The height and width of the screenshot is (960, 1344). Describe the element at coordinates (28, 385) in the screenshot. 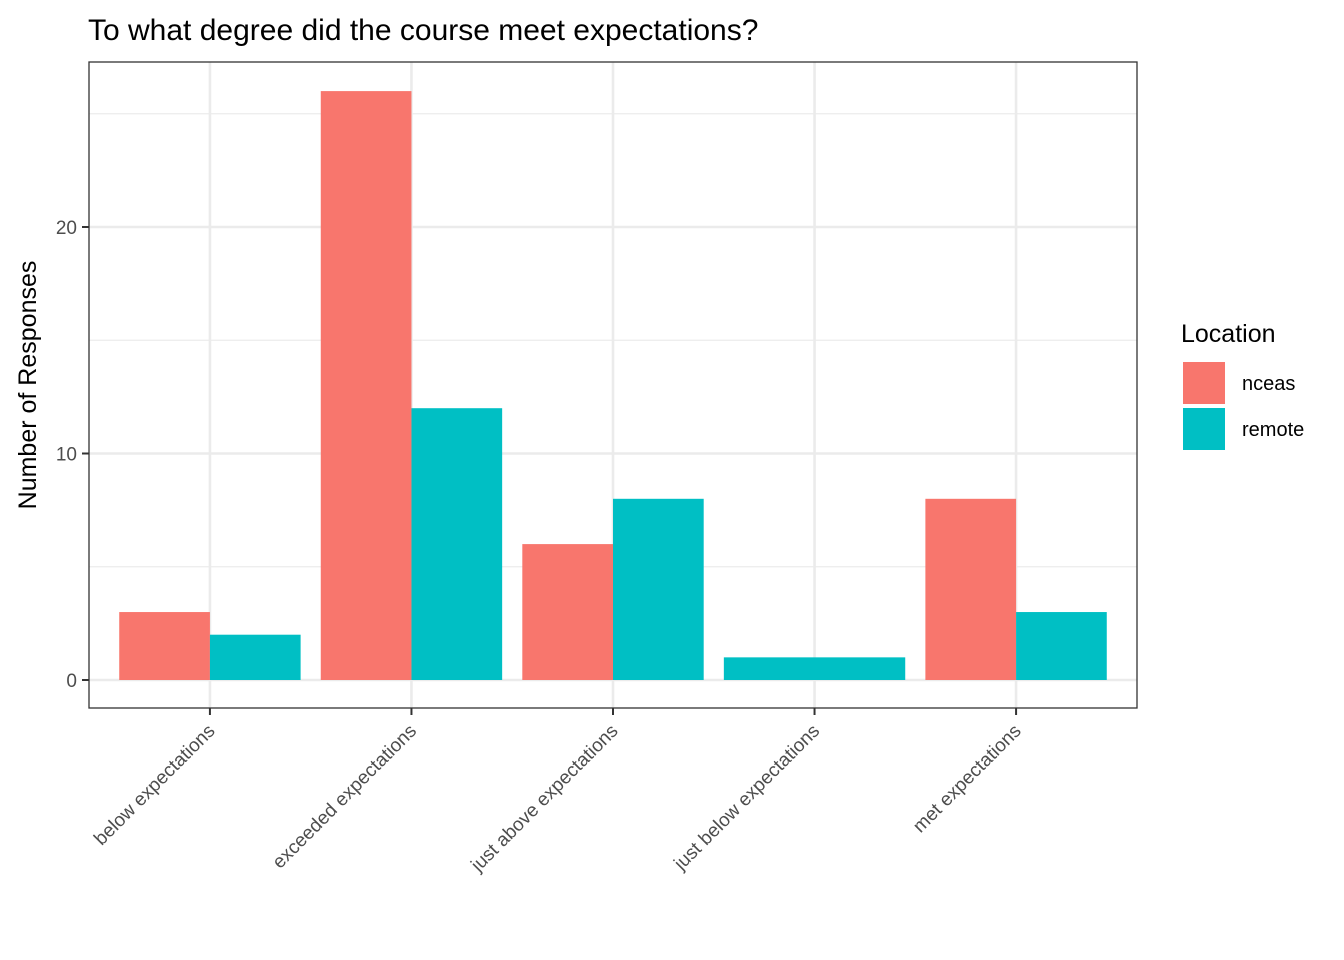

I see `y-axis-title: Number of Responses` at that location.